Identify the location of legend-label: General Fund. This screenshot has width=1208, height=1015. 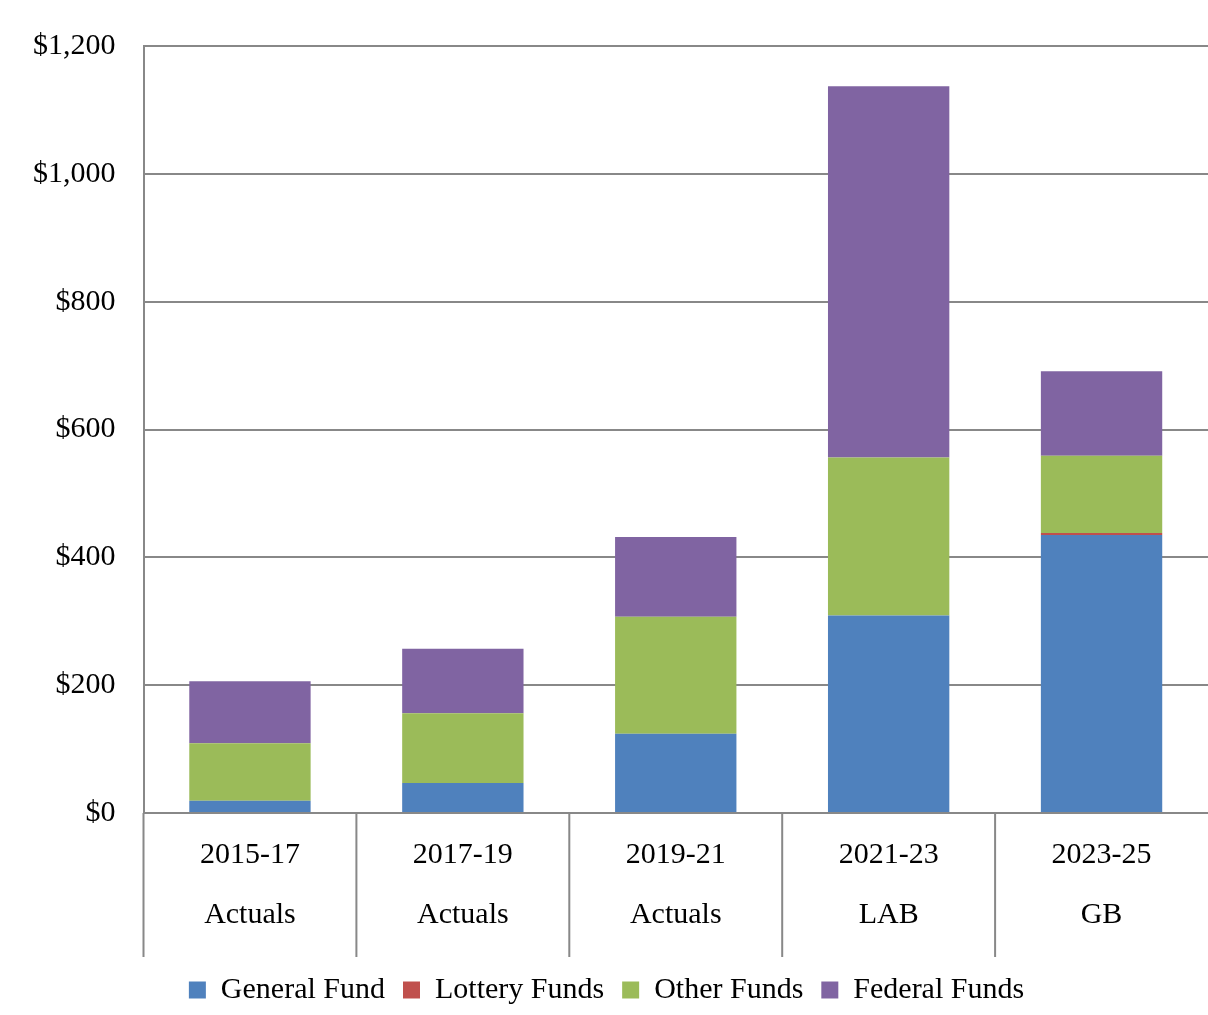
(302, 987).